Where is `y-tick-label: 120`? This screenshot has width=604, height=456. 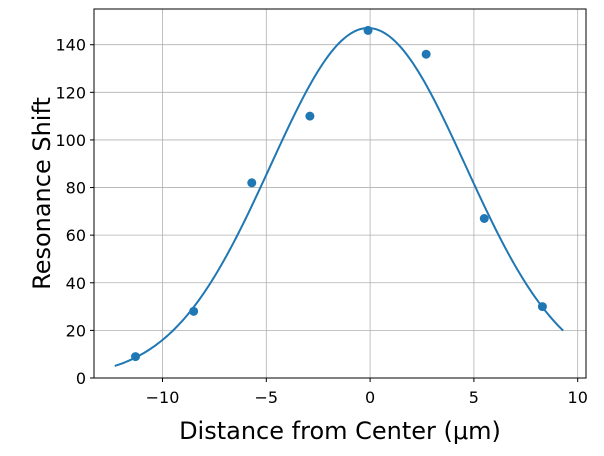
y-tick-label: 120 is located at coordinates (70, 92).